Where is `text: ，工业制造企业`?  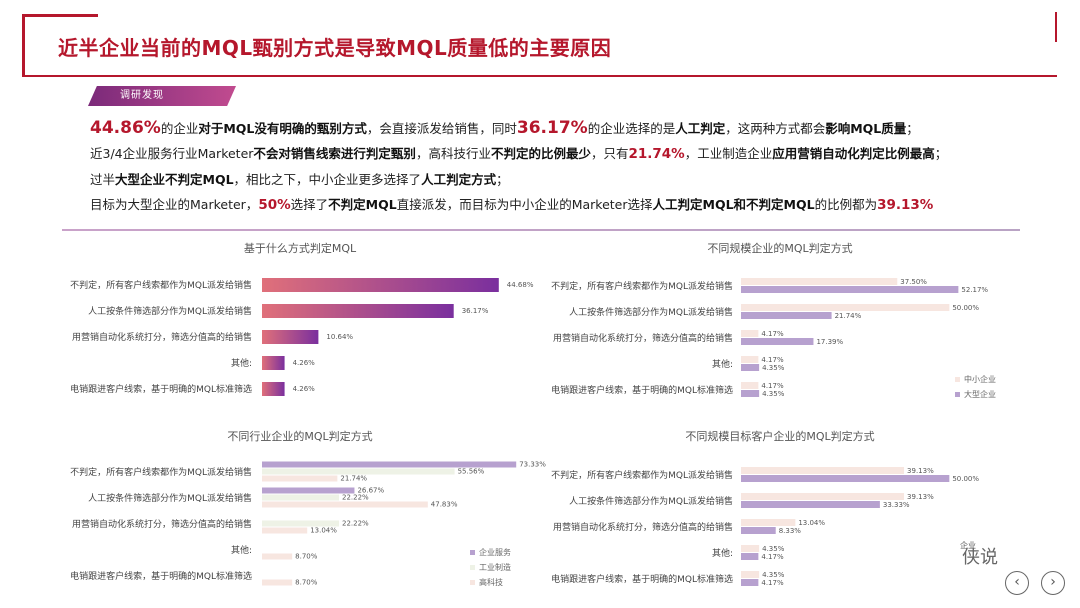
text: ，工业制造企业 is located at coordinates (728, 153).